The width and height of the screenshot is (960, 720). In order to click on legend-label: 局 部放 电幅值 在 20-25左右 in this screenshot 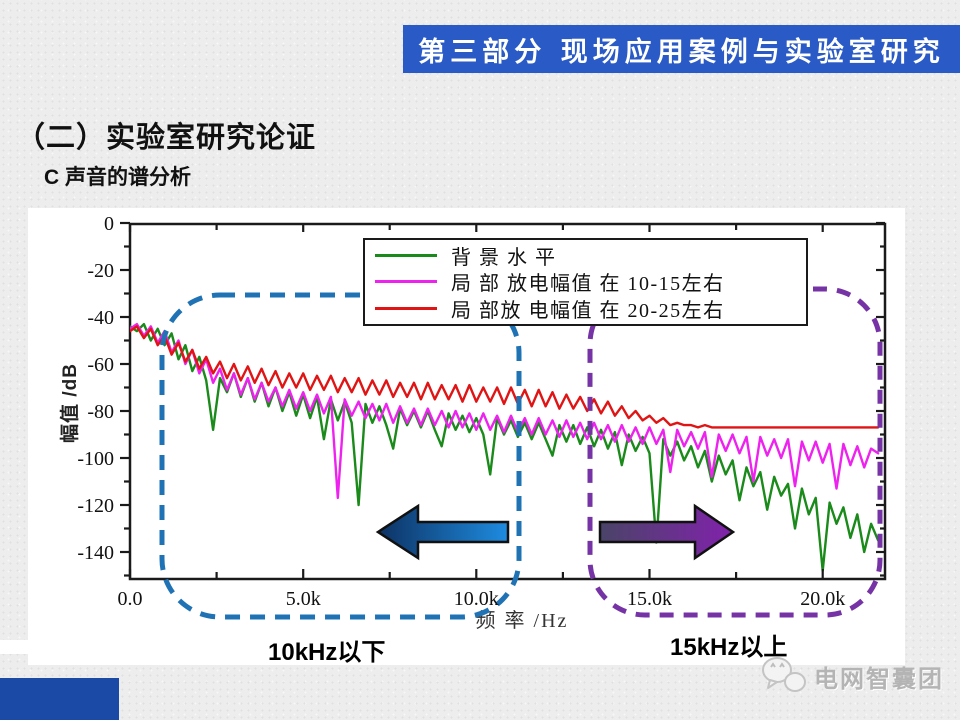, I will do `click(588, 311)`.